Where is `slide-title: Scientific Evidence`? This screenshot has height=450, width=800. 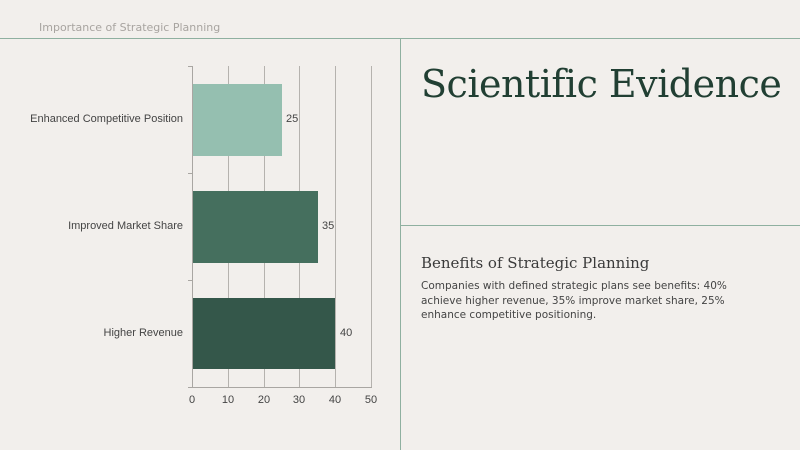 slide-title: Scientific Evidence is located at coordinates (601, 84).